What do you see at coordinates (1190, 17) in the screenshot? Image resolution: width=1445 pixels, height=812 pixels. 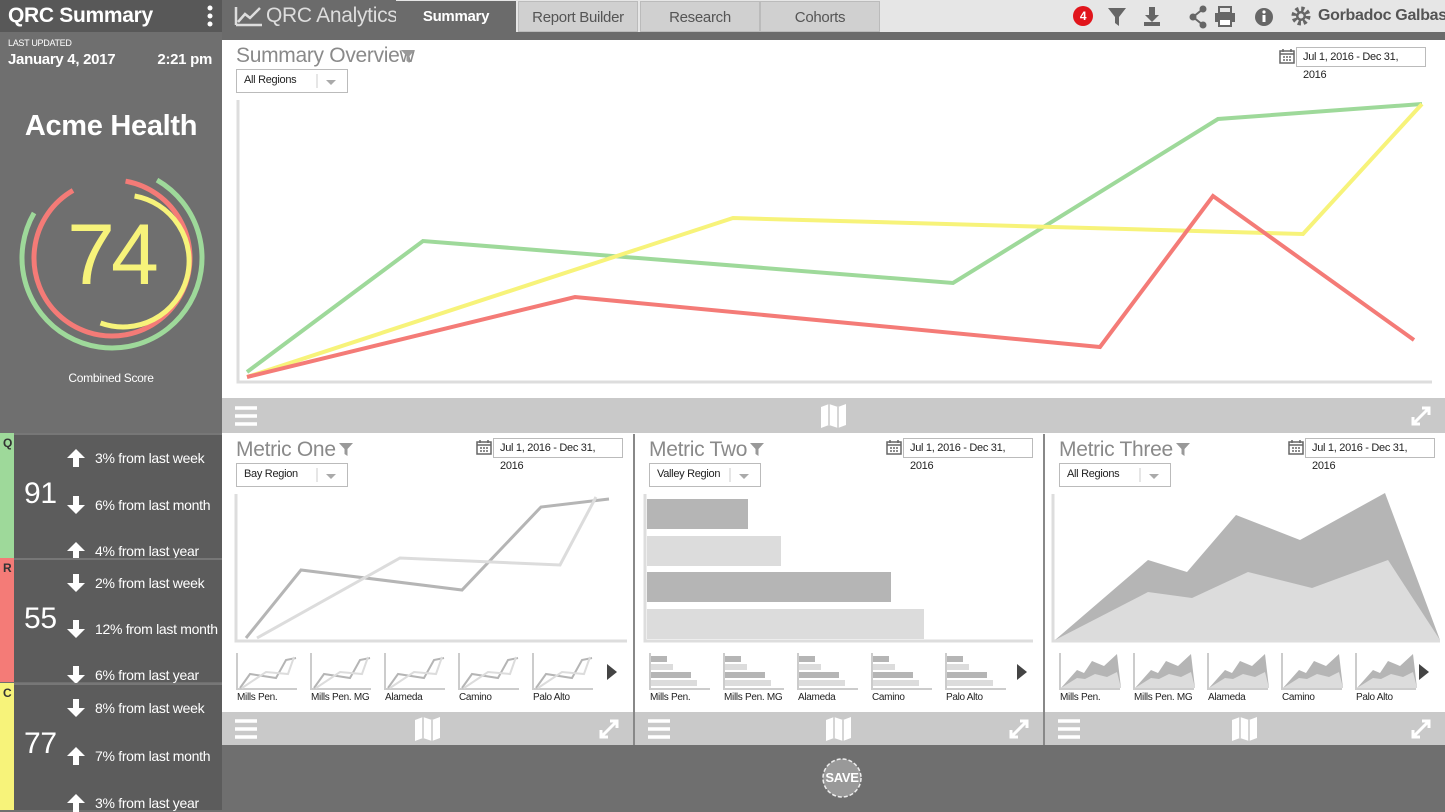 I see `nav-icons` at bounding box center [1190, 17].